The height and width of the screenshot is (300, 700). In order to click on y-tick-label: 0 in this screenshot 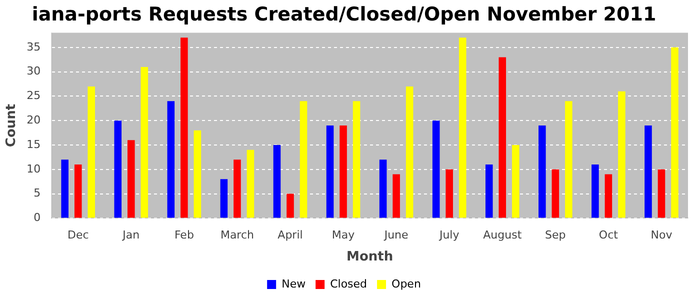, I will do `click(37, 217)`.